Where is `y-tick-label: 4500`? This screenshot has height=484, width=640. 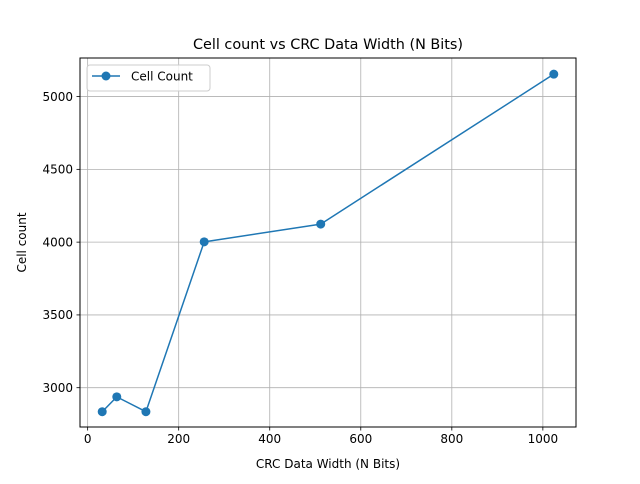
y-tick-label: 4500 is located at coordinates (57, 170).